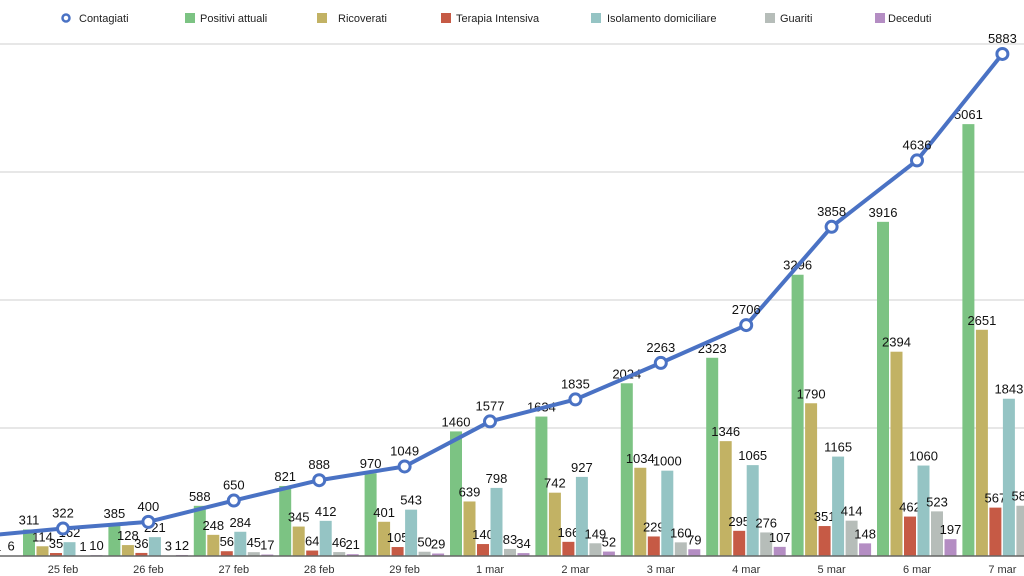 The image size is (1024, 576). I want to click on data-label: 229, so click(654, 526).